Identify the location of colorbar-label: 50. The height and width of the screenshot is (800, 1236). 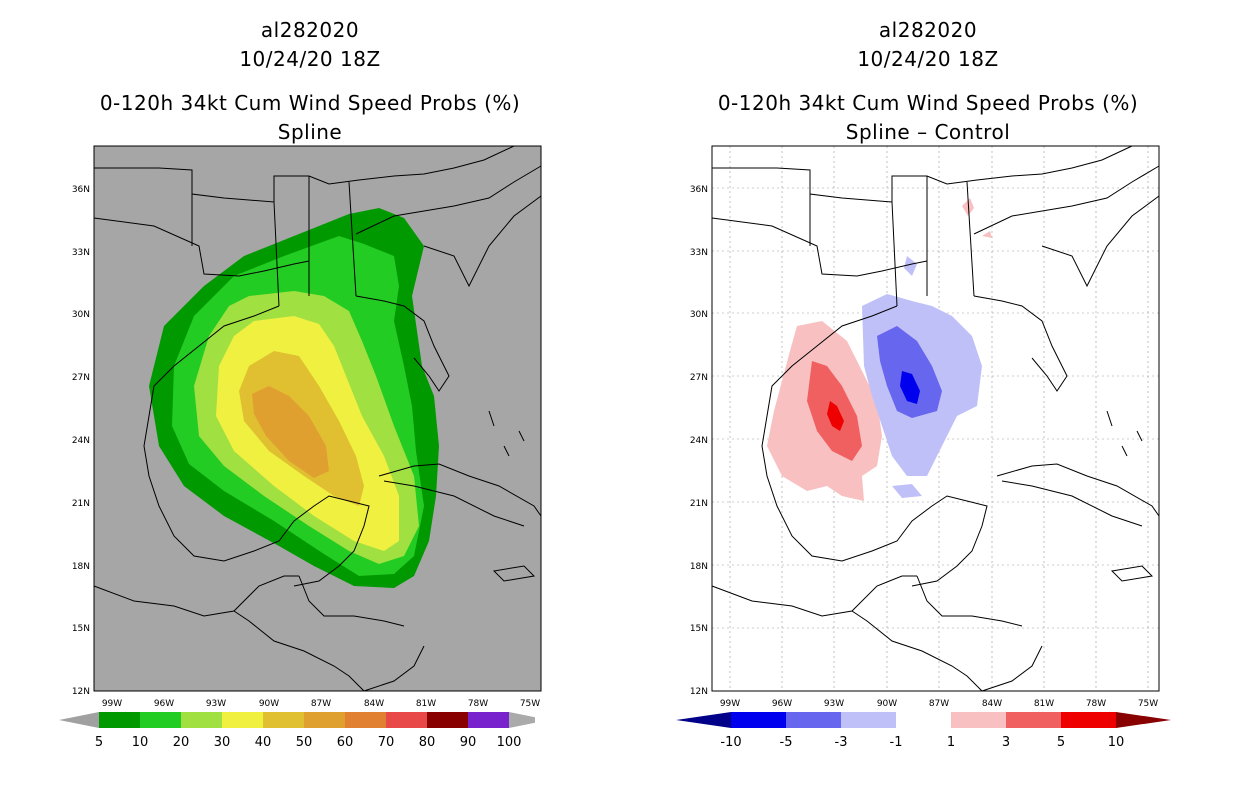
(304, 742).